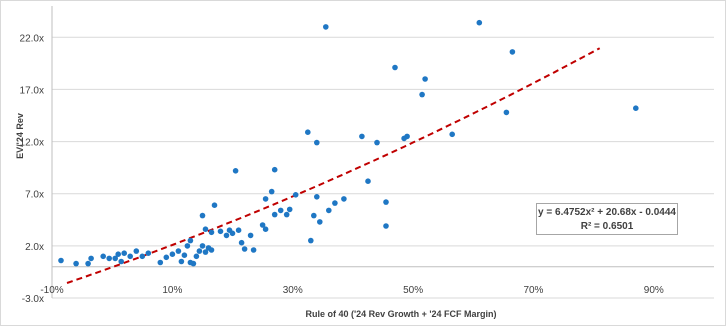 The height and width of the screenshot is (326, 726). Describe the element at coordinates (533, 290) in the screenshot. I see `x-tick-label: 70%` at that location.